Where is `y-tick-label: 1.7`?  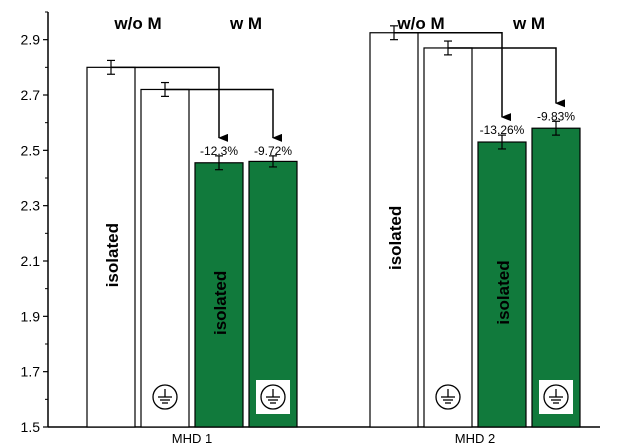
y-tick-label: 1.7 is located at coordinates (31, 372).